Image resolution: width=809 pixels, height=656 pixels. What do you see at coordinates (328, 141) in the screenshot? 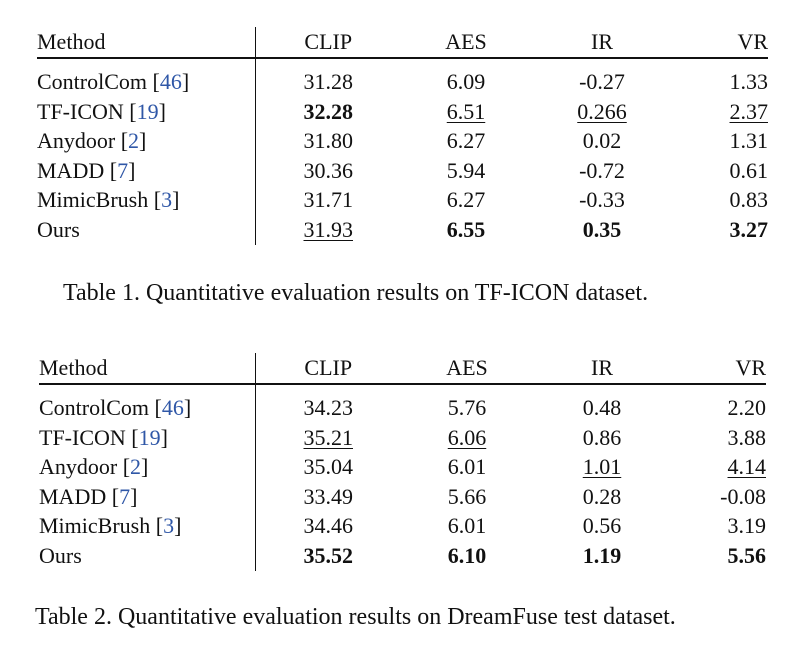
I see `value-cell-clip: 31.80` at bounding box center [328, 141].